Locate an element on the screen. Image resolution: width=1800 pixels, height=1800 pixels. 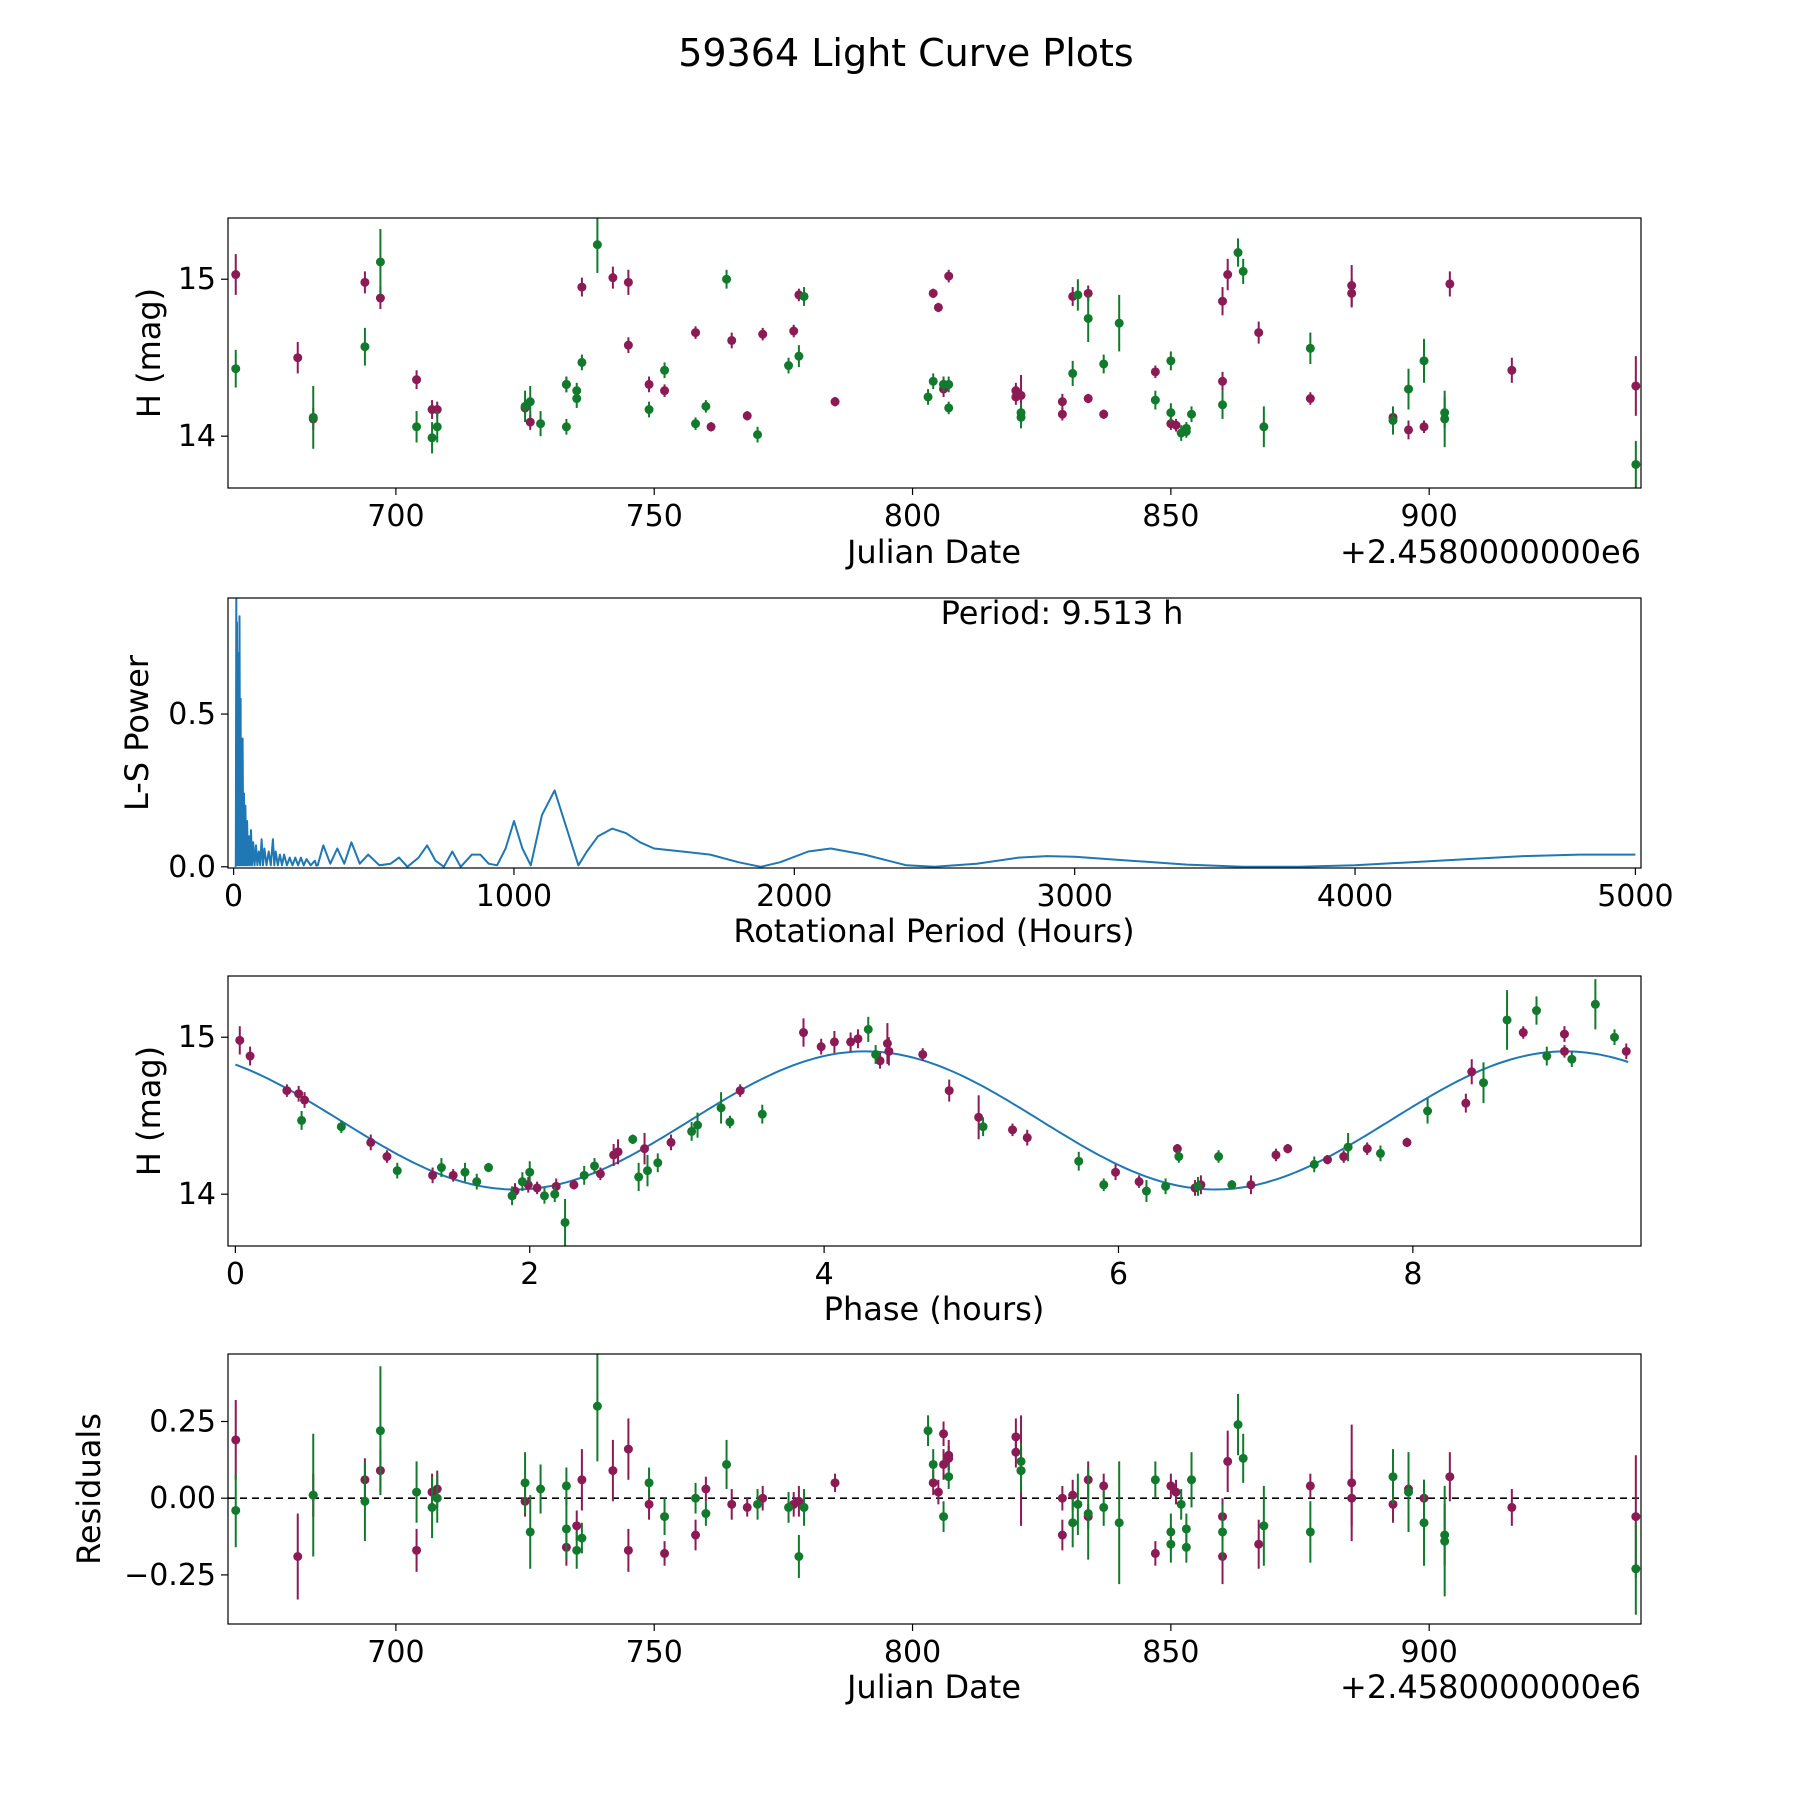
x-tick-label: 900 is located at coordinates (1429, 1652).